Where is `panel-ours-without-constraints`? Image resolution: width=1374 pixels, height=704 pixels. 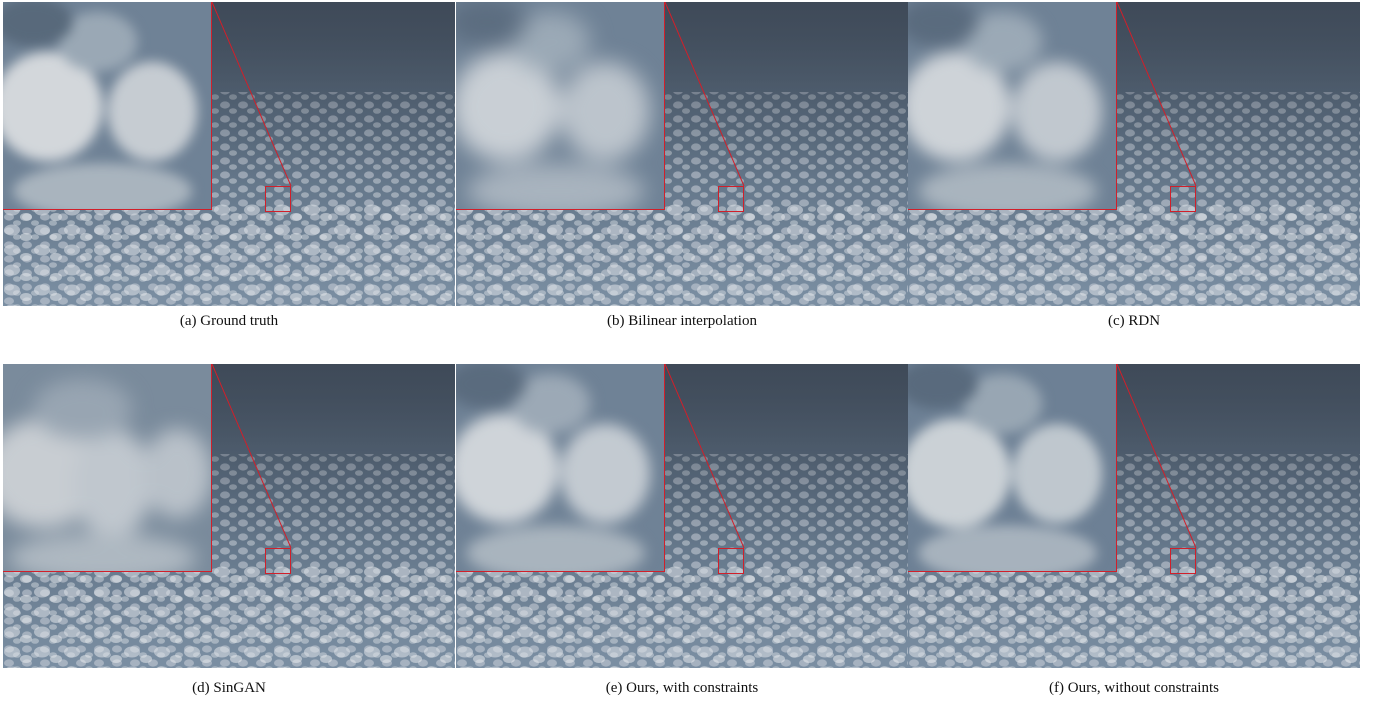 panel-ours-without-constraints is located at coordinates (1134, 516).